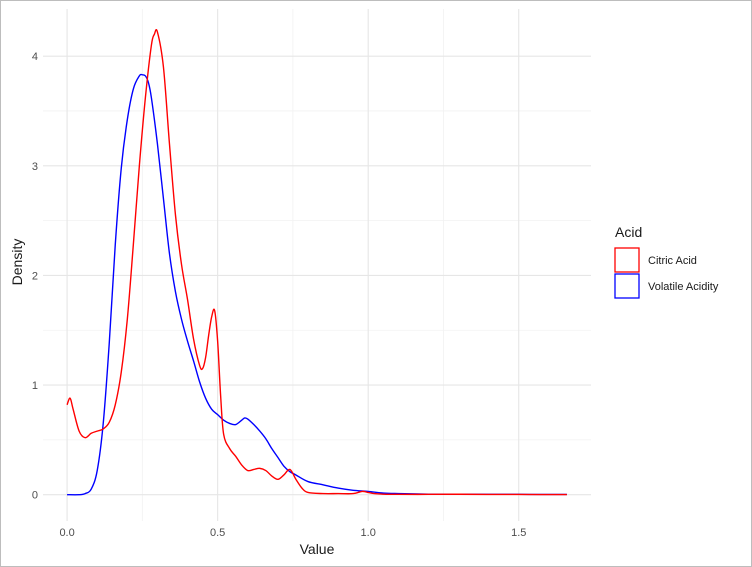 This screenshot has height=567, width=752. Describe the element at coordinates (683, 287) in the screenshot. I see `legend-label-volatile-acidity: Volatile Acidity` at that location.